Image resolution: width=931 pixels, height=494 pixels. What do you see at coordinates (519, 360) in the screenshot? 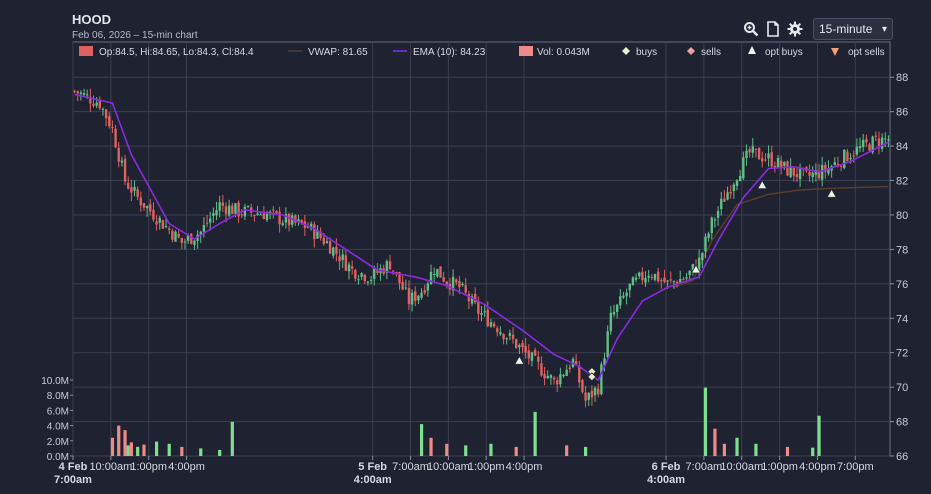
I see `opt-buy-marker` at bounding box center [519, 360].